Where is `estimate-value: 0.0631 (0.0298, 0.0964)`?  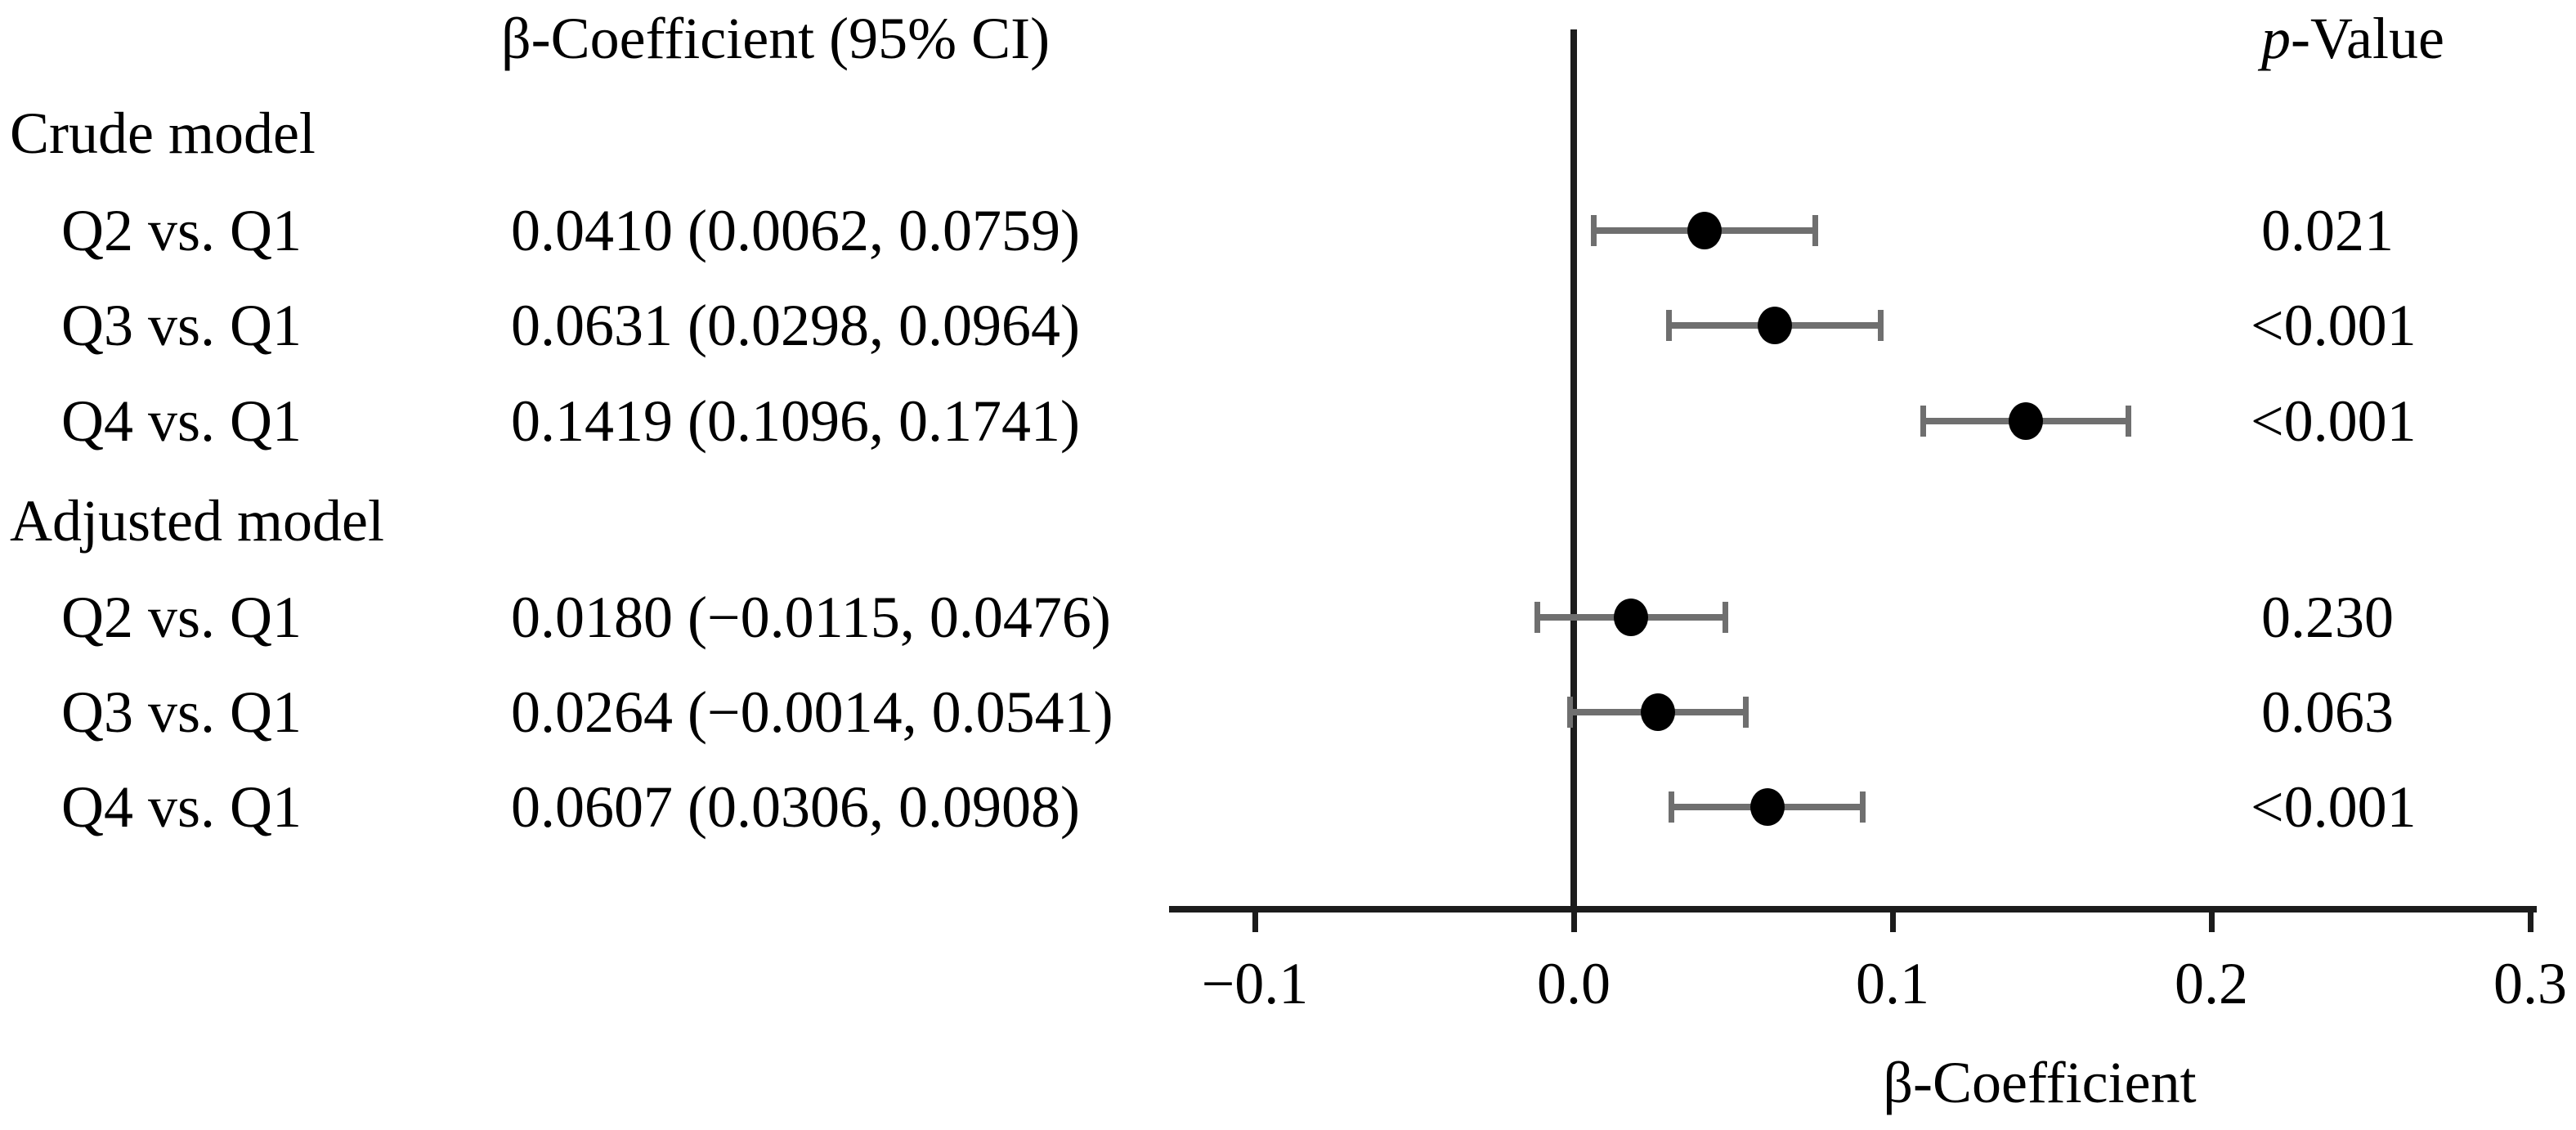
estimate-value: 0.0631 (0.0298, 0.0964) is located at coordinates (795, 325).